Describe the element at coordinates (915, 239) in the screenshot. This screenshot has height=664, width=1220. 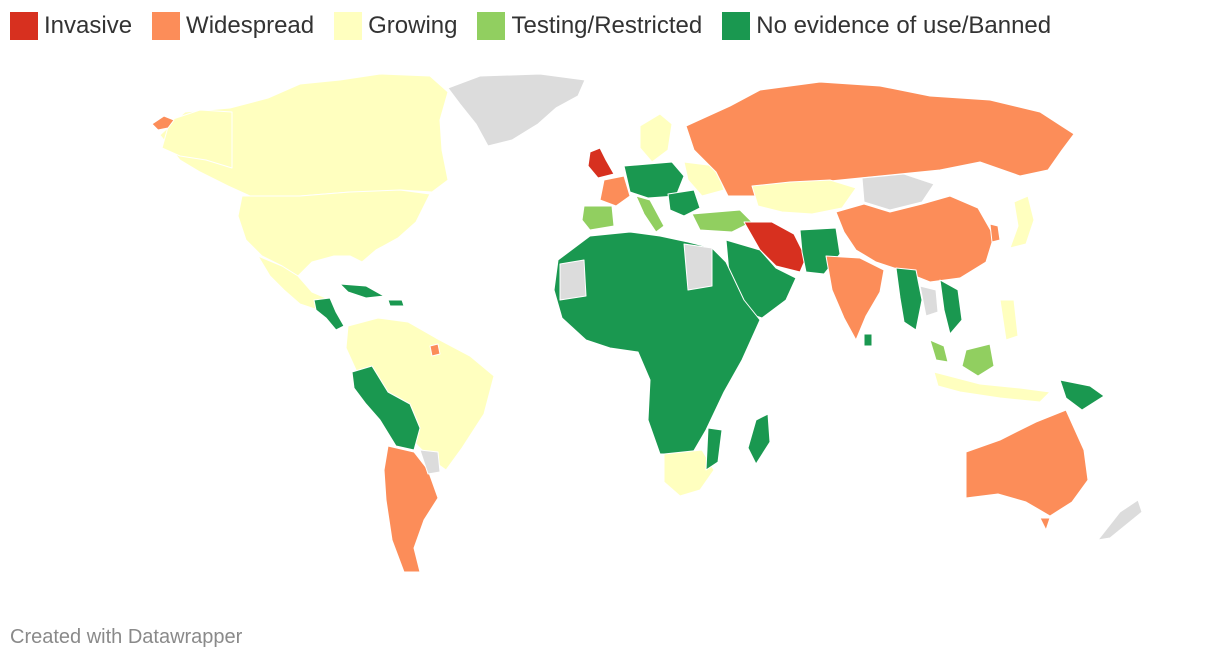
I see `region-china` at that location.